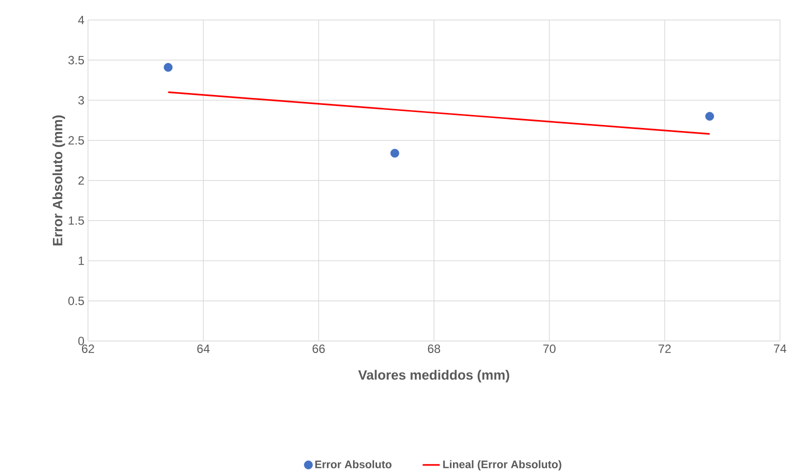  Describe the element at coordinates (59, 180) in the screenshot. I see `y-axis-title: Error Absoluto (mm)` at that location.